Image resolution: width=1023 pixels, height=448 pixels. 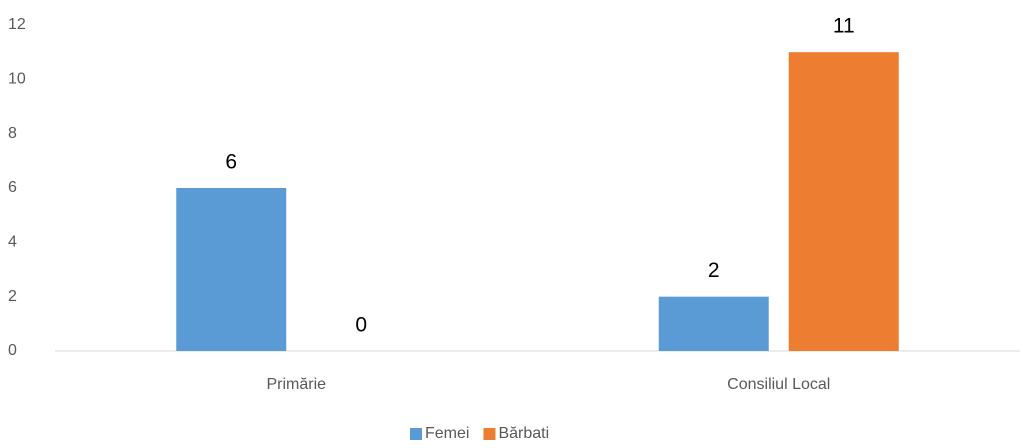 I want to click on x-tick-label: Primărie, so click(x=296, y=384).